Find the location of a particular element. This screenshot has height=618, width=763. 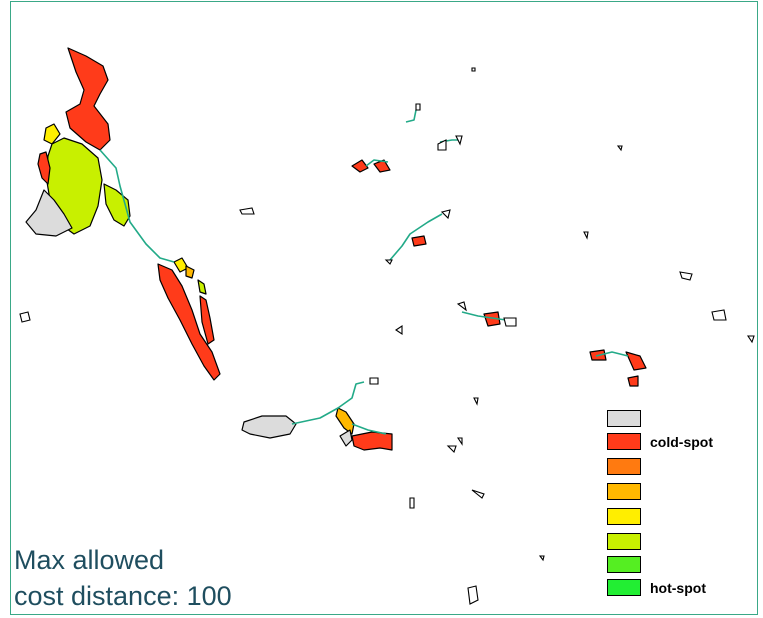

path-south is located at coordinates (328, 403).